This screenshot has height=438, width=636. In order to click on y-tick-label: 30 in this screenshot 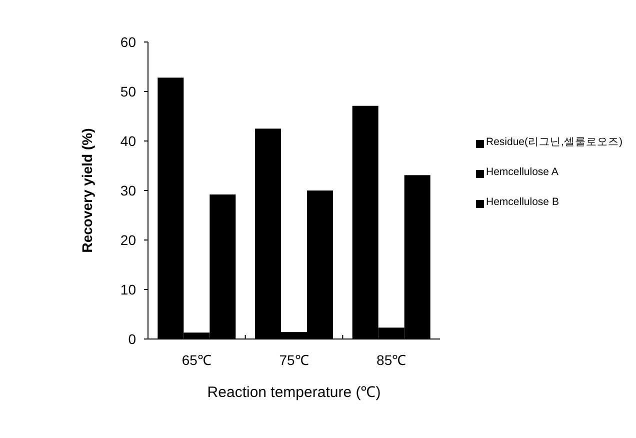, I will do `click(128, 190)`.